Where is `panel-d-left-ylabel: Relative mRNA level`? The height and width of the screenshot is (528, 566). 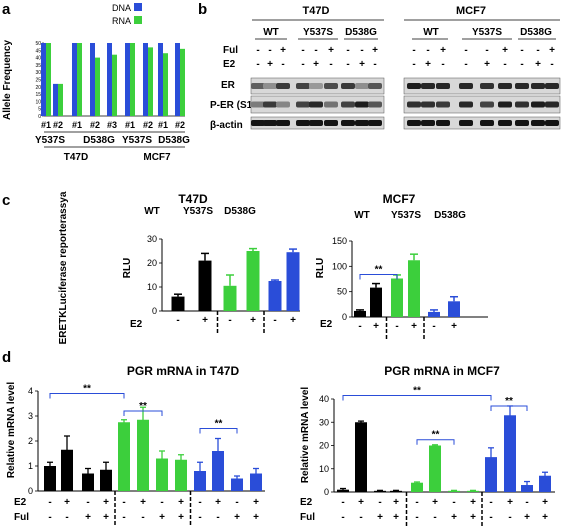 panel-d-left-ylabel: Relative mRNA level is located at coordinates (11, 430).